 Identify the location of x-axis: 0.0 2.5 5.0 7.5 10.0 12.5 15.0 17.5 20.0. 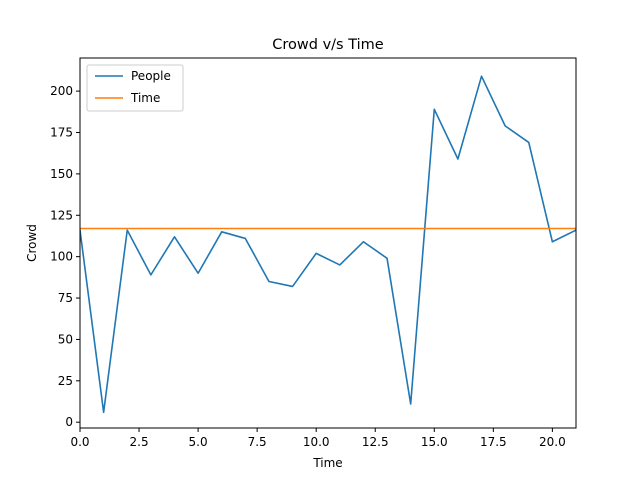
(318, 438).